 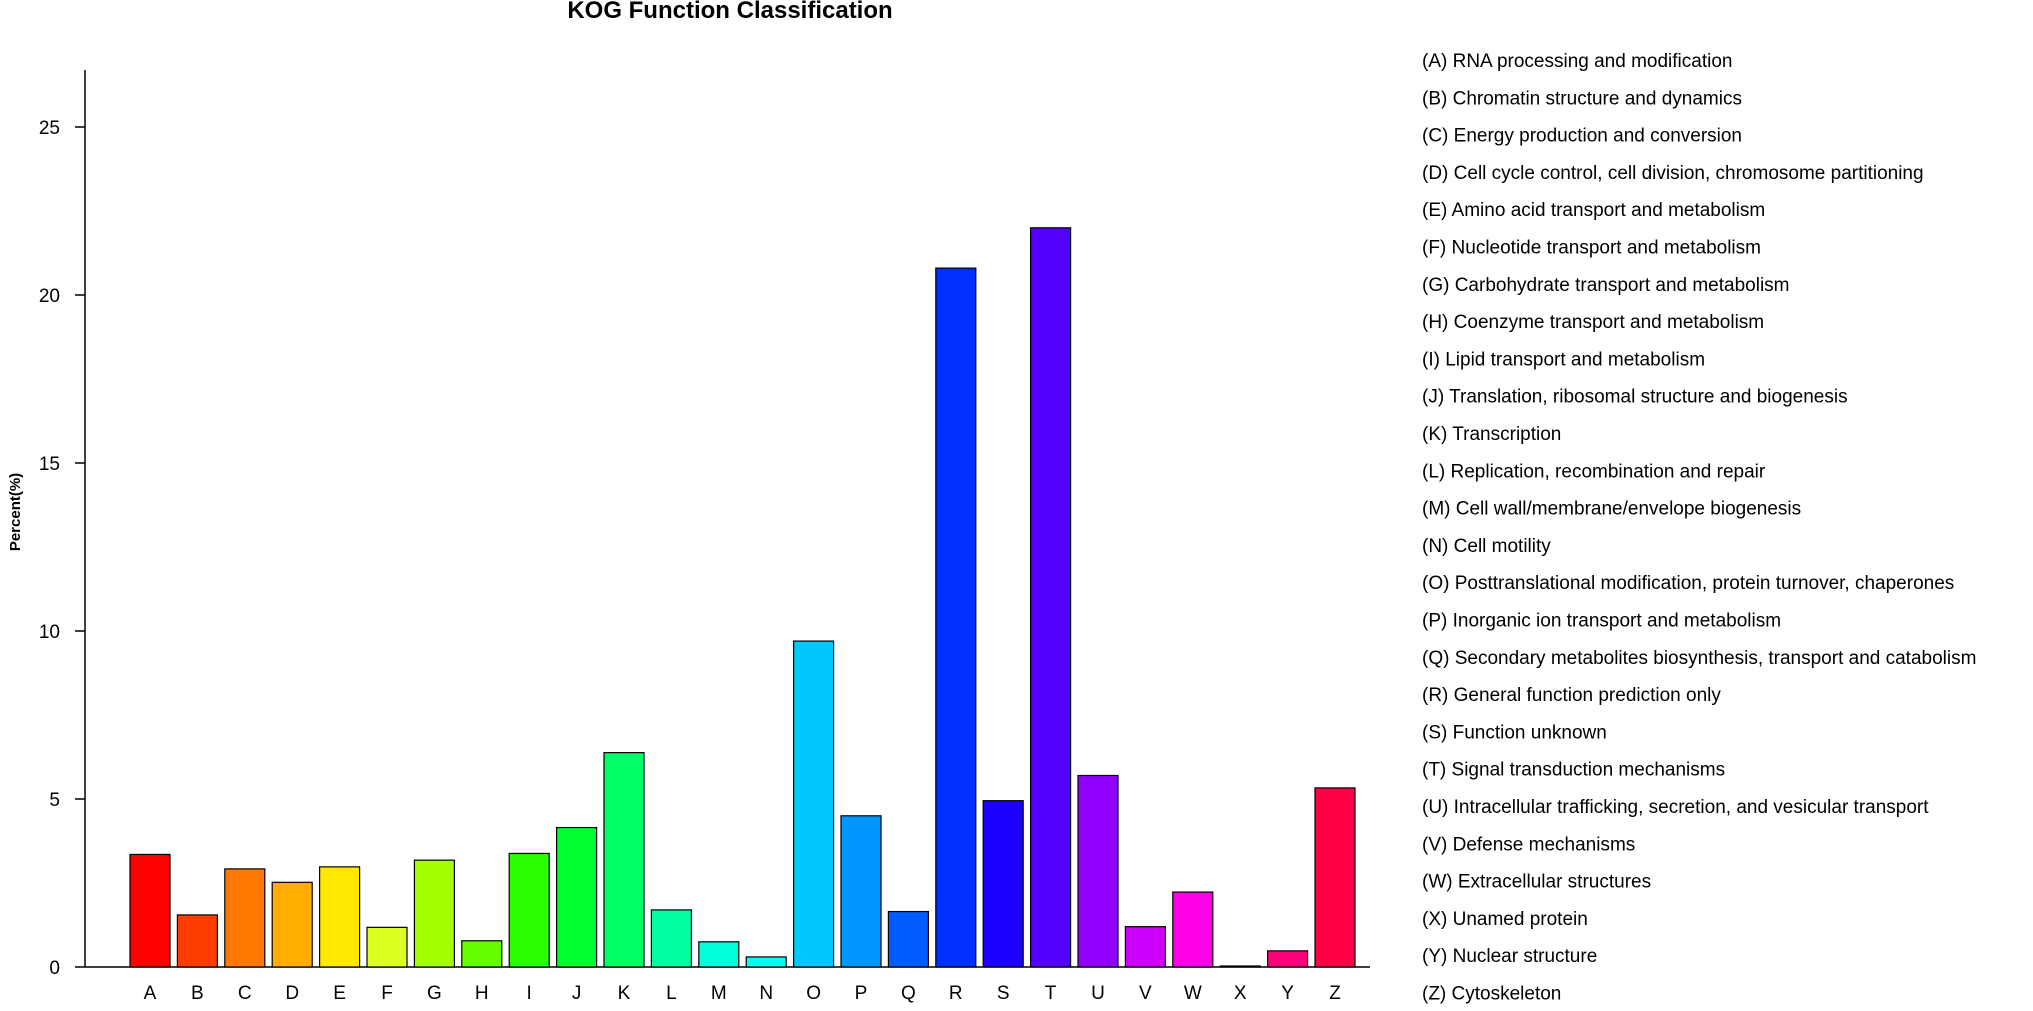 What do you see at coordinates (1509, 956) in the screenshot?
I see `legend-item: (Y) Nuclear structure` at bounding box center [1509, 956].